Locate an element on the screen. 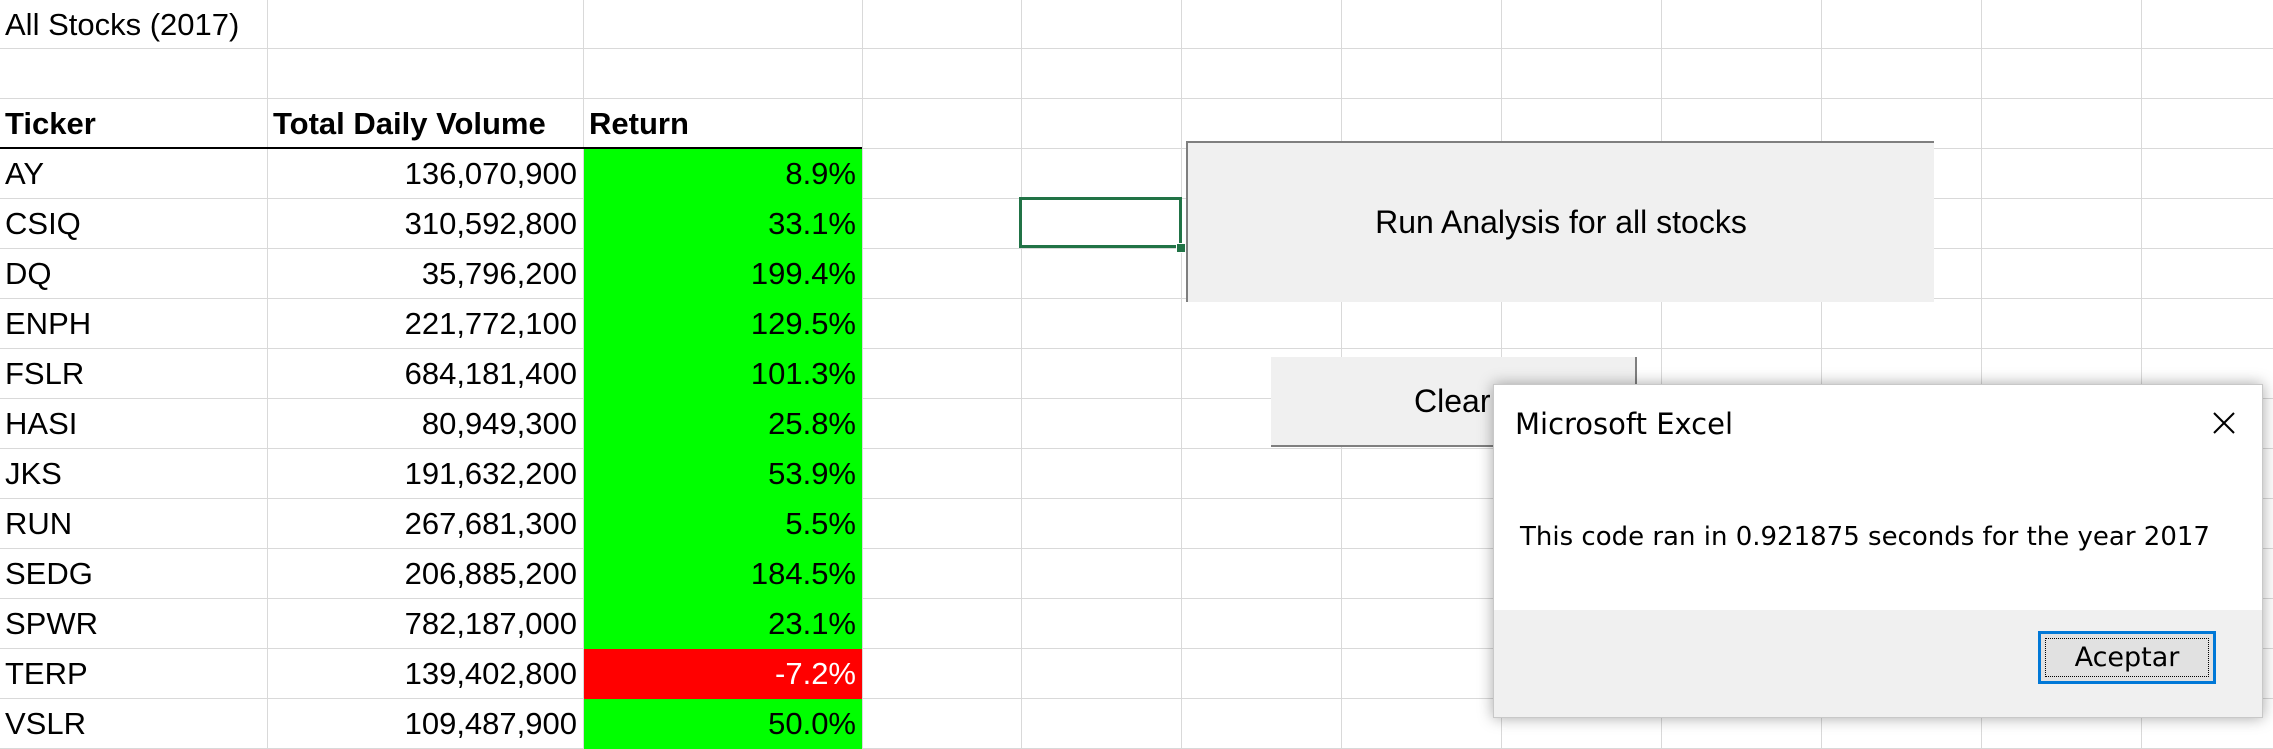 This screenshot has height=749, width=2273. return-cell: 8.9% is located at coordinates (723, 174).